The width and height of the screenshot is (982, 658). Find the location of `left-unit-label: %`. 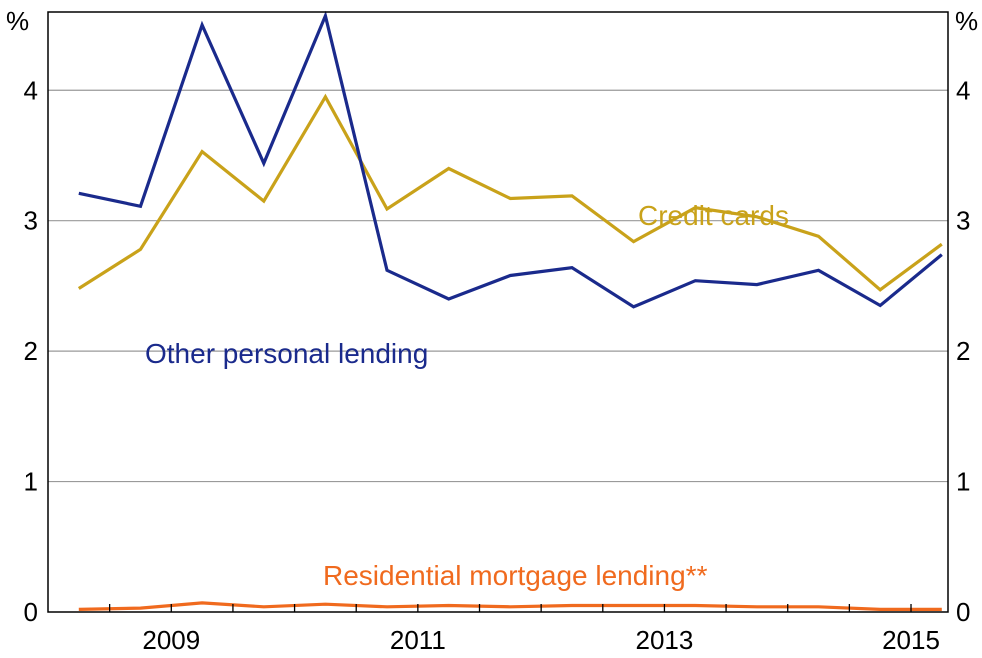

left-unit-label: % is located at coordinates (17, 21).